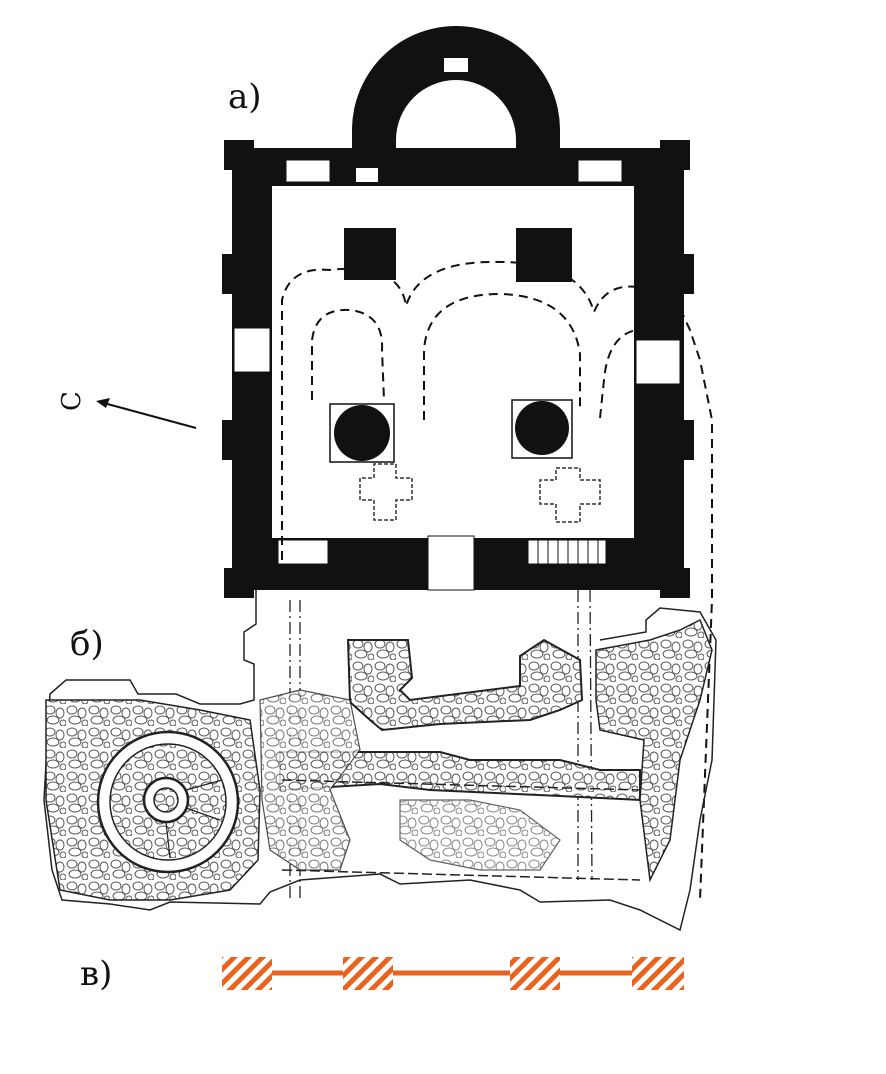 The image size is (886, 1074). Describe the element at coordinates (453, 973) in the screenshot. I see `scale-bar` at that location.